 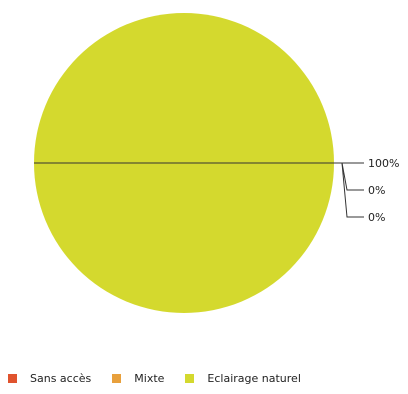 I want to click on legend-swatch-eclairage-naturel, so click(x=190, y=378).